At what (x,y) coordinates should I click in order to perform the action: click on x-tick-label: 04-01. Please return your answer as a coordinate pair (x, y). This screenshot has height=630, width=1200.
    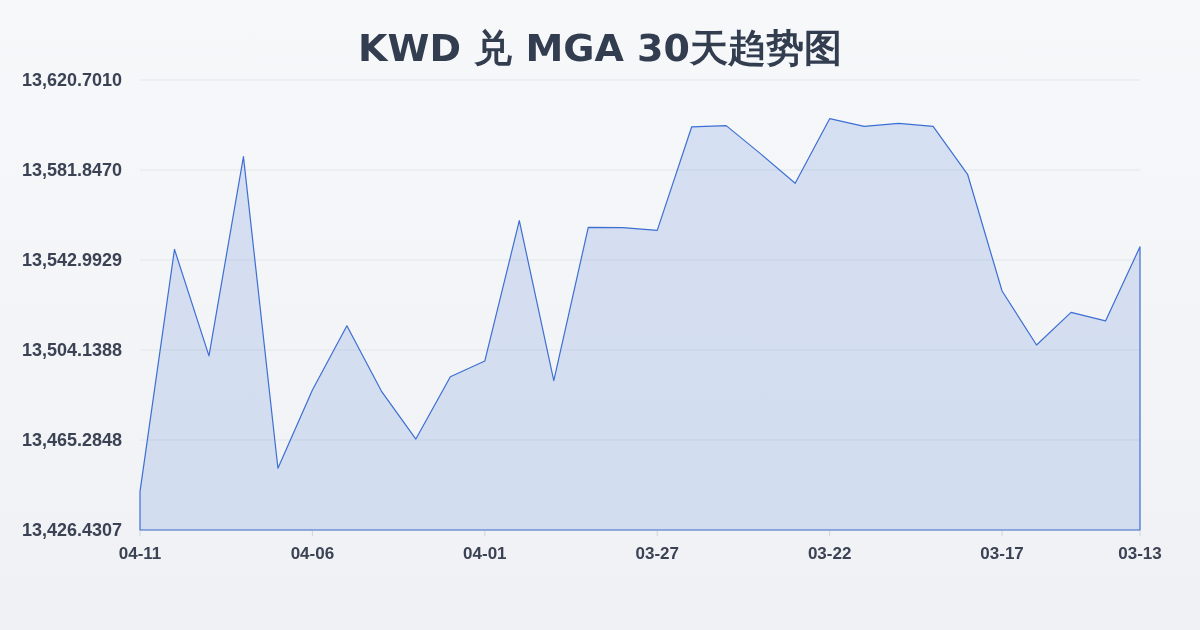
    Looking at the image, I should click on (485, 553).